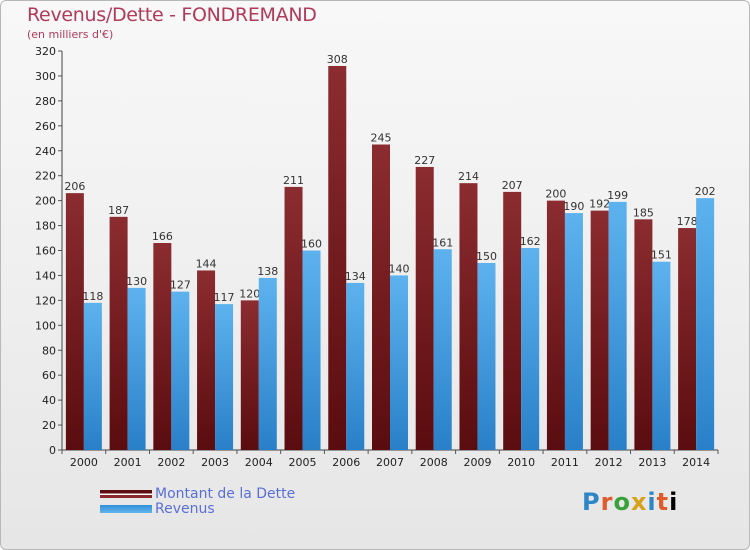  What do you see at coordinates (126, 494) in the screenshot?
I see `legend-swatch-dette` at bounding box center [126, 494].